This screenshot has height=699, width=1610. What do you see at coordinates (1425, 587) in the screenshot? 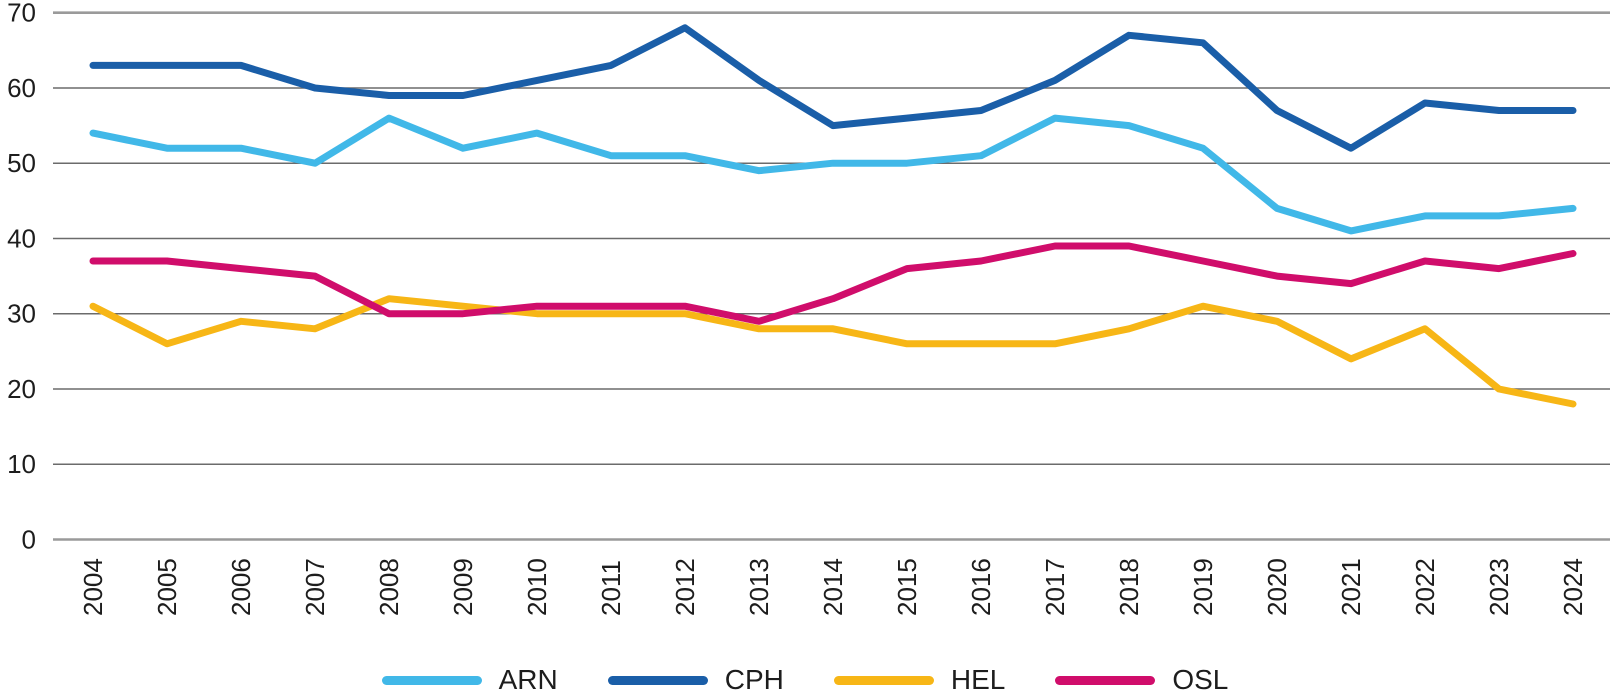
I see `x-axis-tick-label: 2022` at bounding box center [1425, 587].